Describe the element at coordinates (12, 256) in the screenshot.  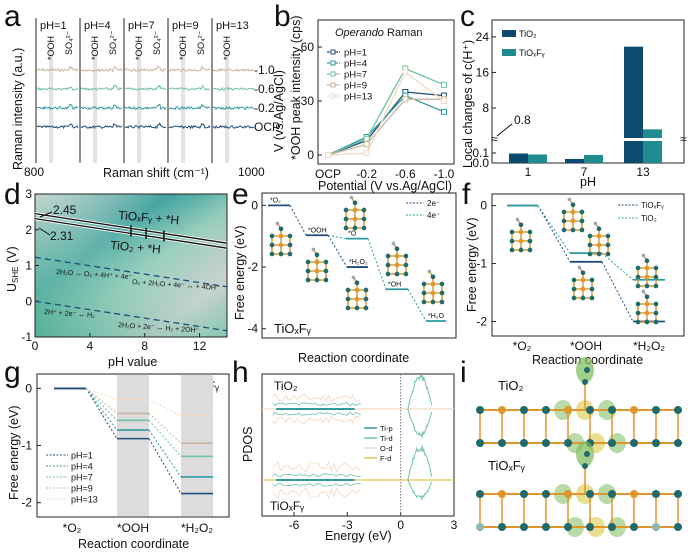
I see `d-ylabel-unit: (V)` at that location.